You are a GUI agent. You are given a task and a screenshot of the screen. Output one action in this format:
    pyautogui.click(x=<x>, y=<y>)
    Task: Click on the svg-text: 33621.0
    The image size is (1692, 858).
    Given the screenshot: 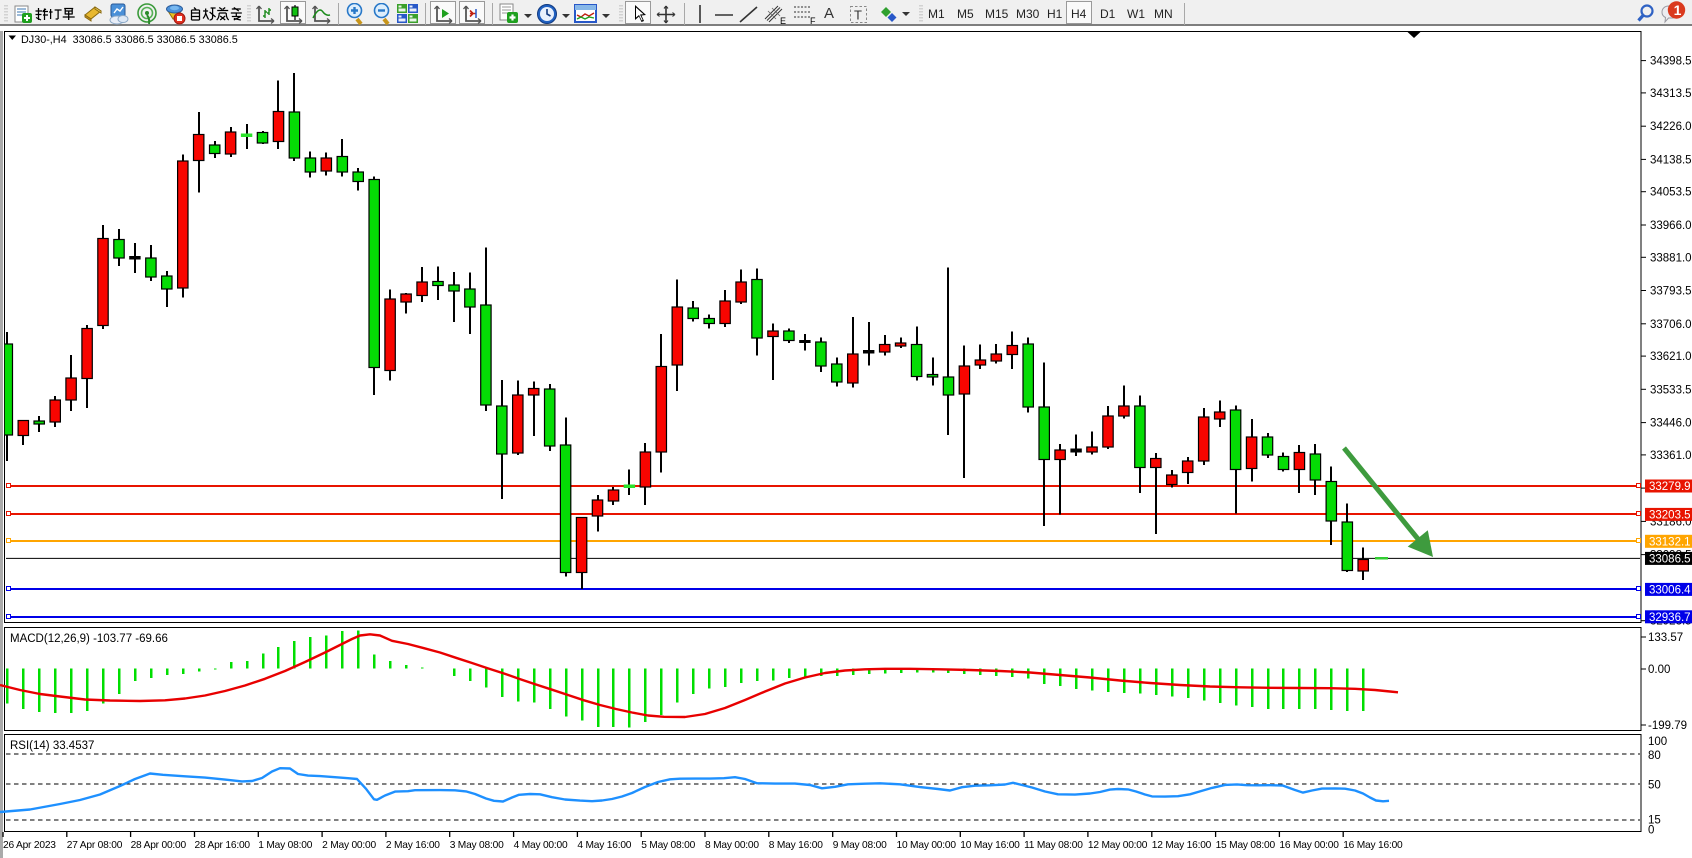 What is the action you would take?
    pyautogui.click(x=1671, y=357)
    